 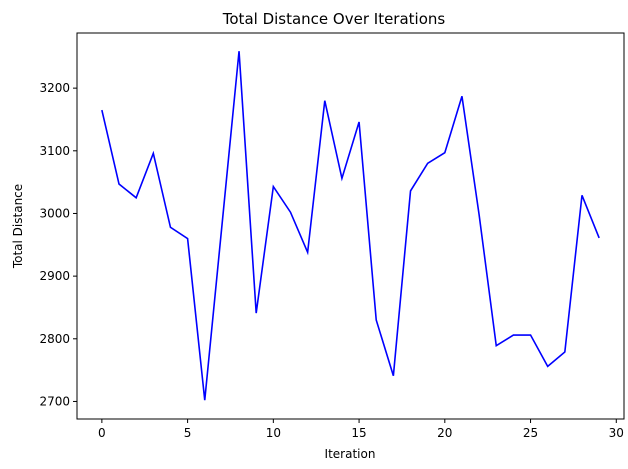 I want to click on y-tick-label: 2700, so click(x=54, y=401).